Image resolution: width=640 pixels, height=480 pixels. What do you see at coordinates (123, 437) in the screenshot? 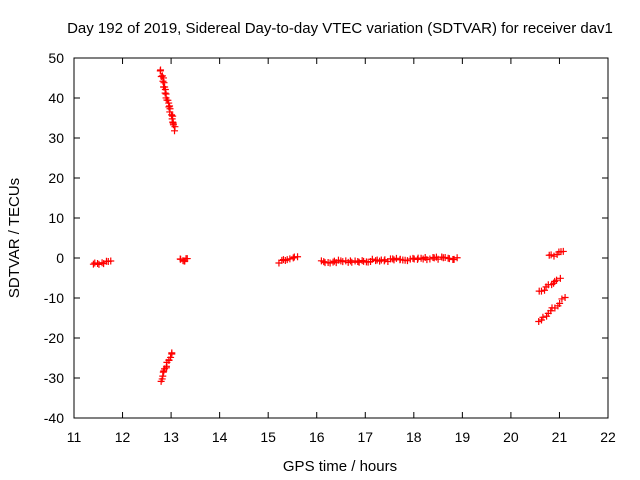
I see `x-tick-label: 12` at bounding box center [123, 437].